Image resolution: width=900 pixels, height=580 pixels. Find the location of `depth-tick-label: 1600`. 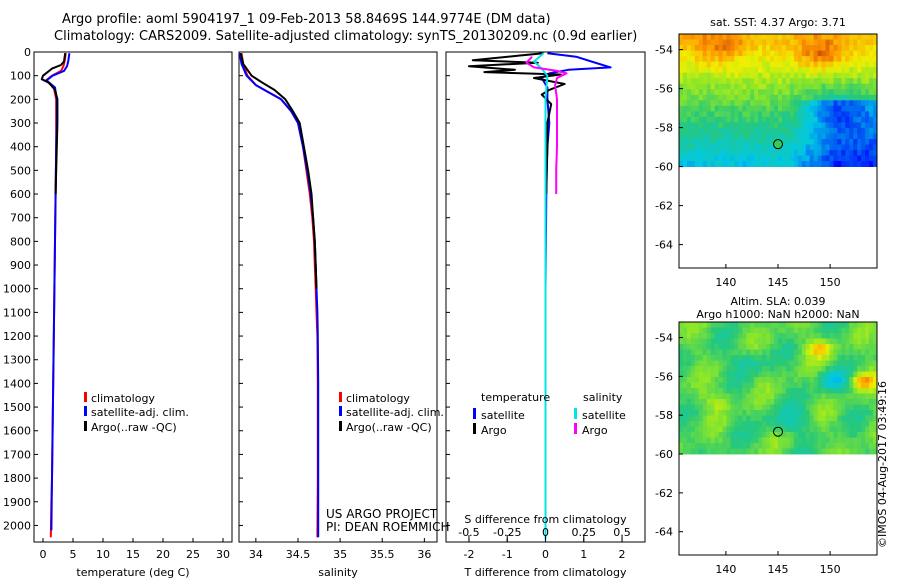

depth-tick-label: 1600 is located at coordinates (17, 431).